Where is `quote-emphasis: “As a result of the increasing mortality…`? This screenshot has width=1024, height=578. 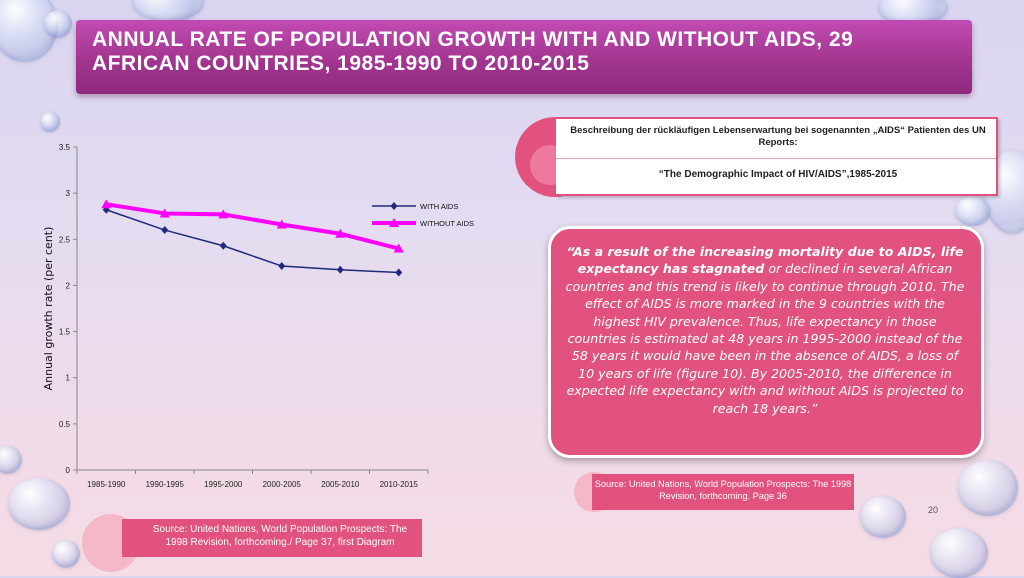
quote-emphasis: “As a result of the increasing mortality… is located at coordinates (765, 260).